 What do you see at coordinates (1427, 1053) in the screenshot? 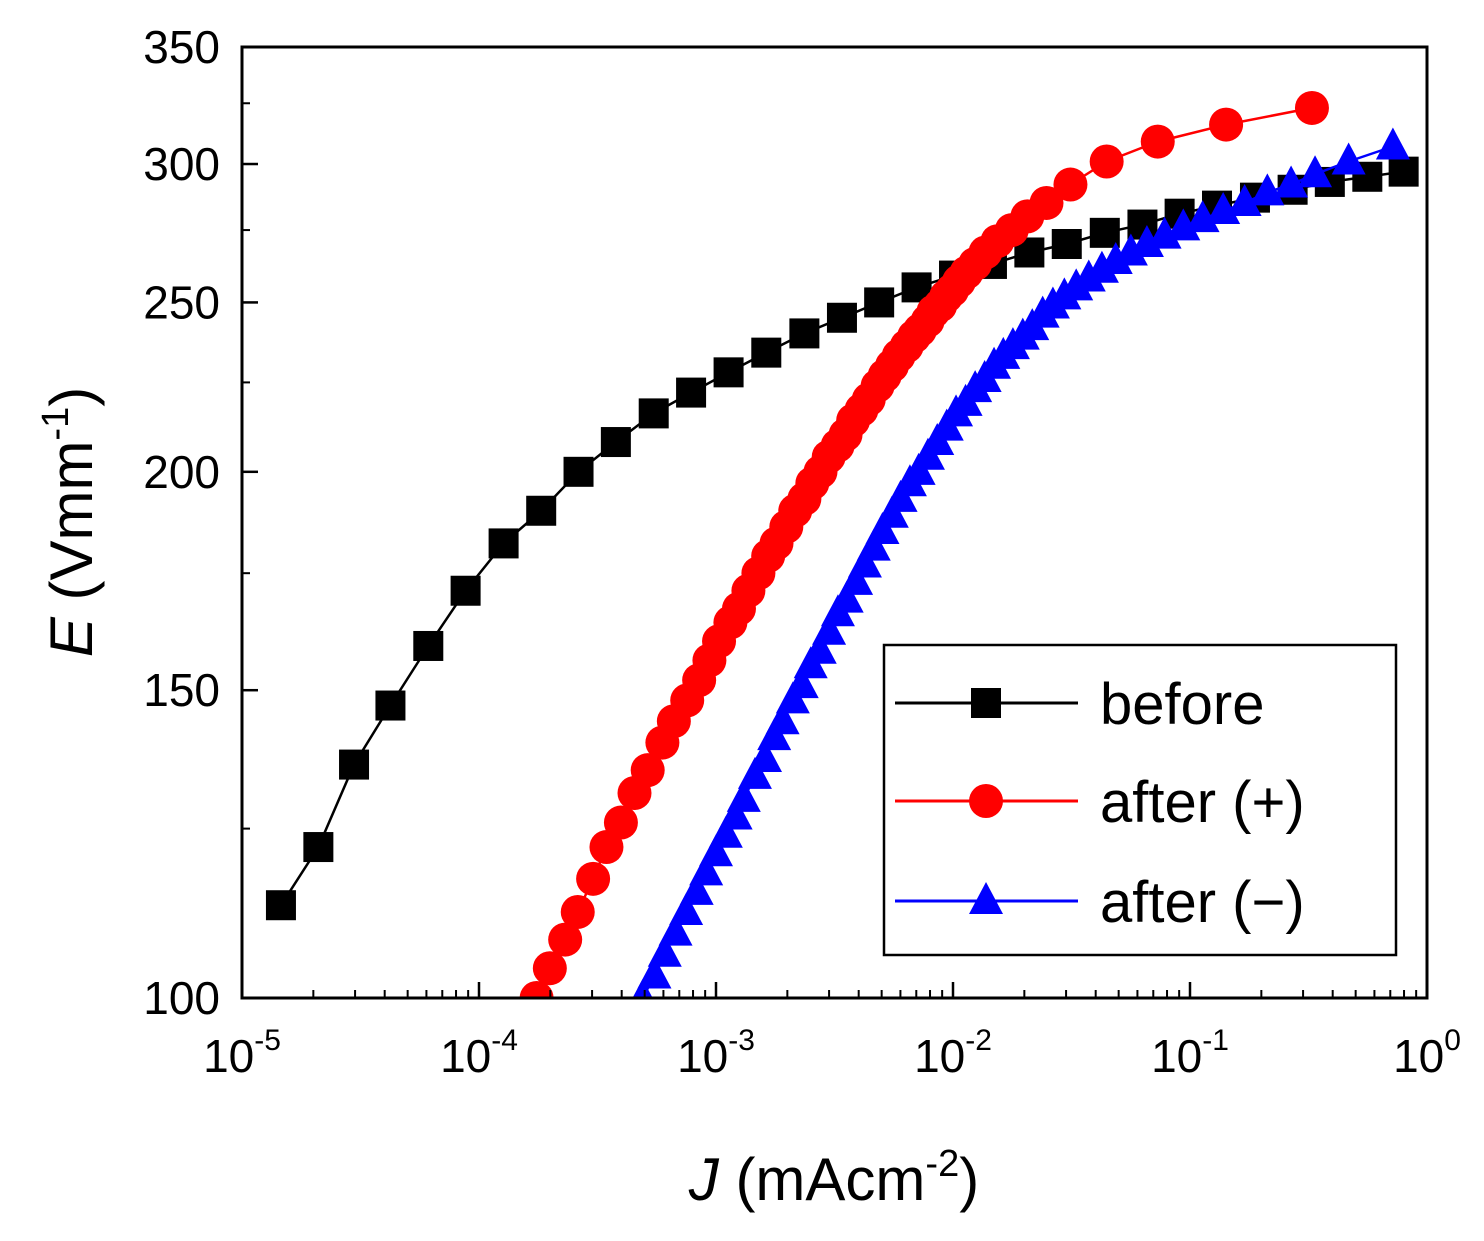
I see `x-tick-label: 10⁰` at bounding box center [1427, 1053].